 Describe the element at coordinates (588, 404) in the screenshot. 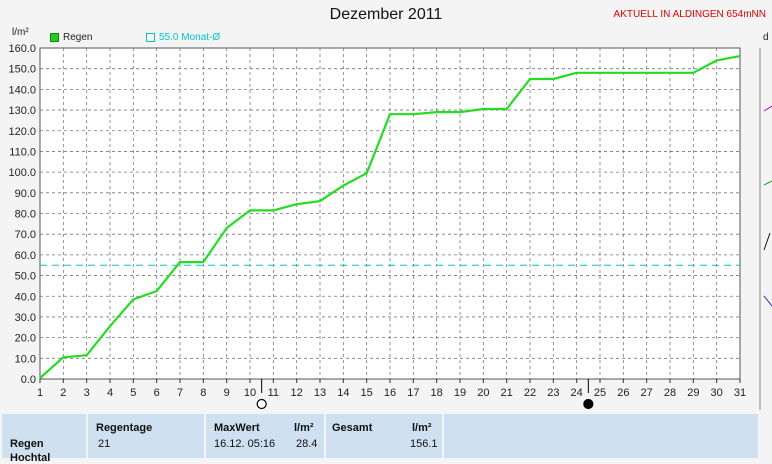

I see `new-moon-icon` at that location.